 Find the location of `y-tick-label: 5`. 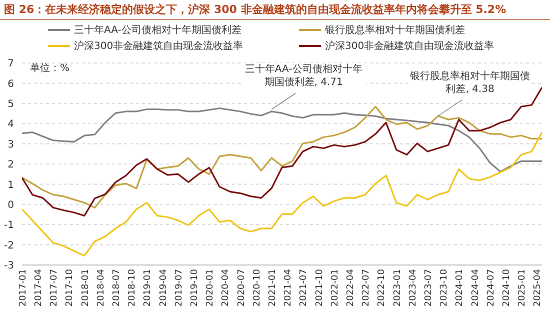

y-tick-label: 5 is located at coordinates (11, 104).